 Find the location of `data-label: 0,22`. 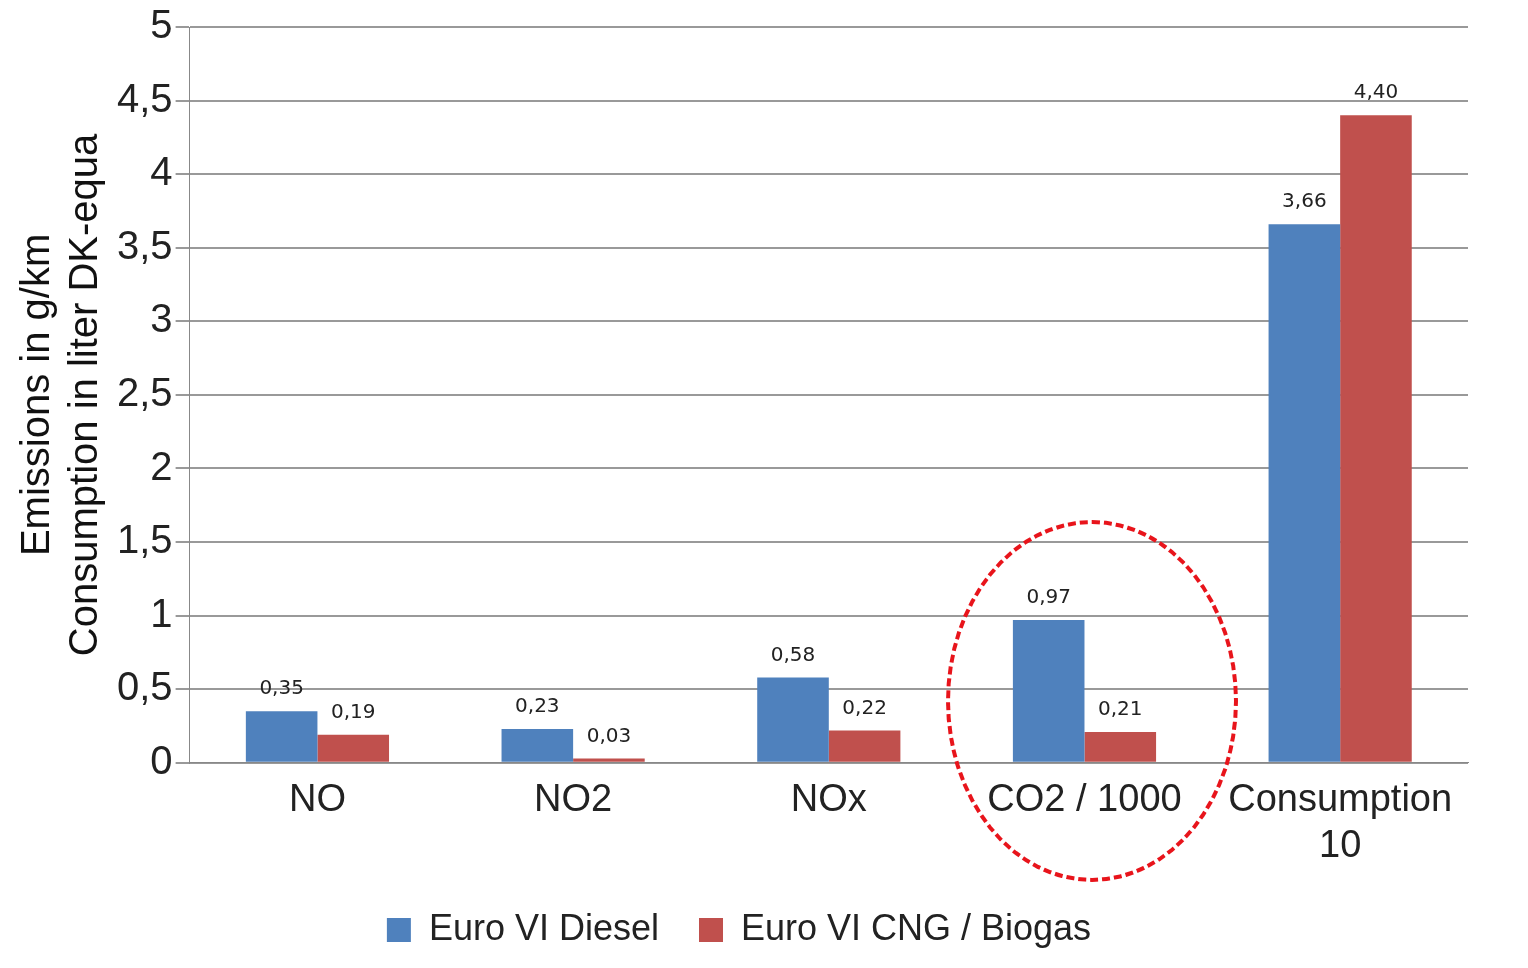

data-label: 0,22 is located at coordinates (864, 706).